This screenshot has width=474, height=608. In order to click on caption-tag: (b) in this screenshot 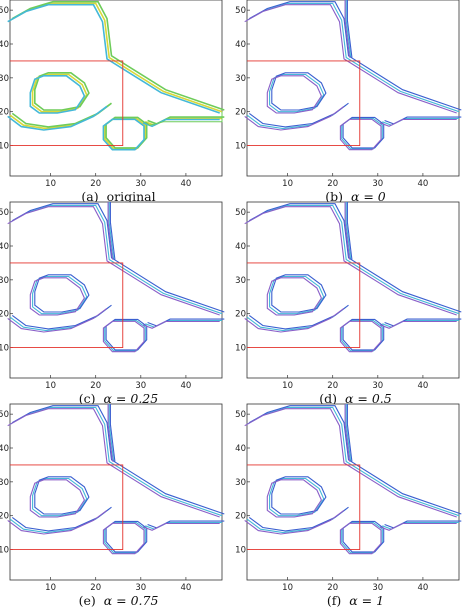, I will do `click(338, 196)`.